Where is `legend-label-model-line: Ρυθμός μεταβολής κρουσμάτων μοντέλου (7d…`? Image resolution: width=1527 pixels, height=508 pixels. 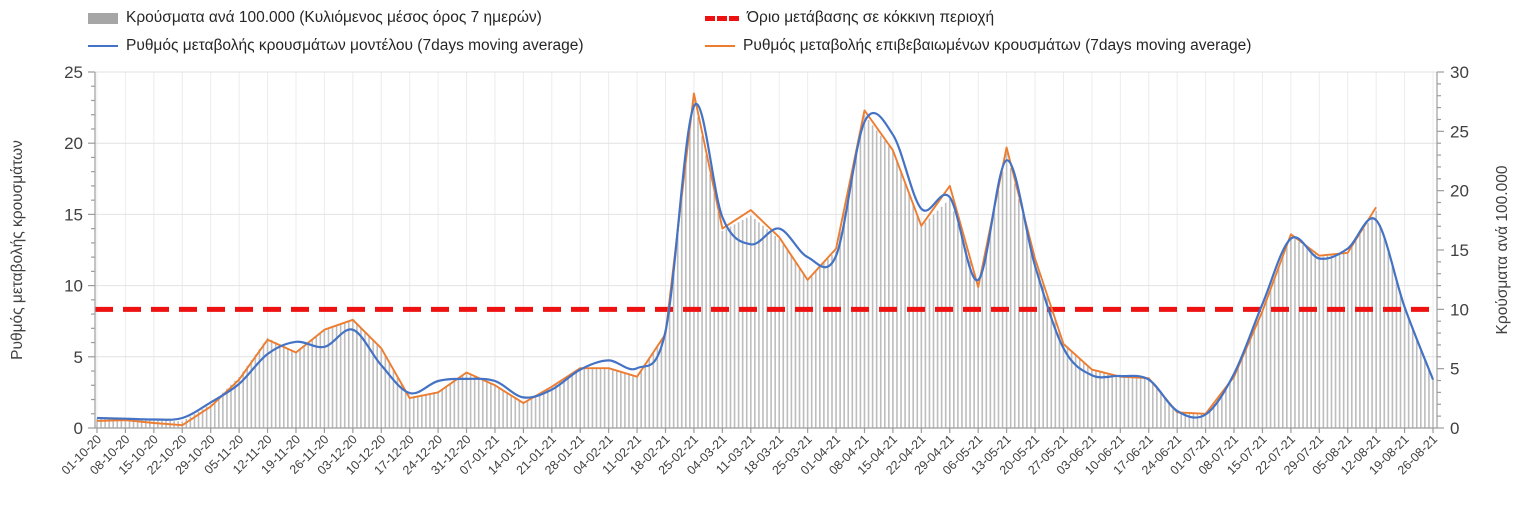
legend-label-model-line: Ρυθμός μεταβολής κρουσμάτων μοντέλου (7d… is located at coordinates (355, 45).